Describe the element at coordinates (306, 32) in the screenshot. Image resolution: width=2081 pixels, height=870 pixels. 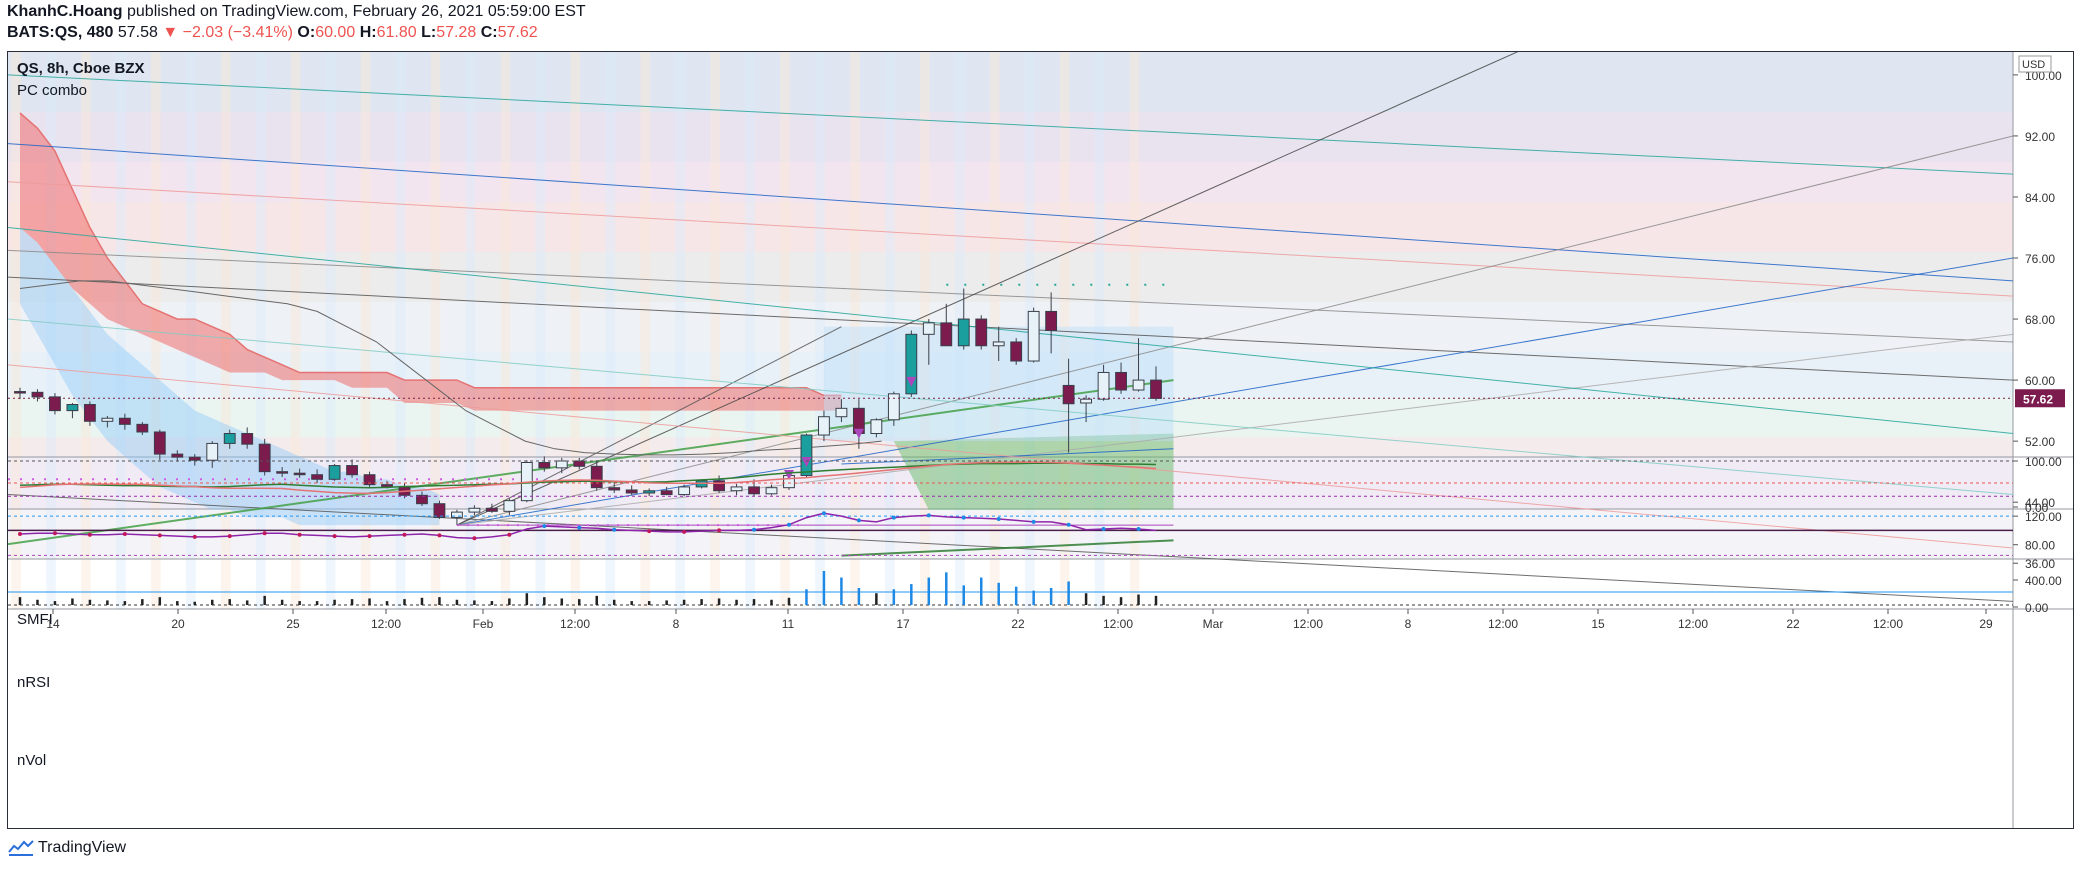
I see `open-label: O:` at that location.